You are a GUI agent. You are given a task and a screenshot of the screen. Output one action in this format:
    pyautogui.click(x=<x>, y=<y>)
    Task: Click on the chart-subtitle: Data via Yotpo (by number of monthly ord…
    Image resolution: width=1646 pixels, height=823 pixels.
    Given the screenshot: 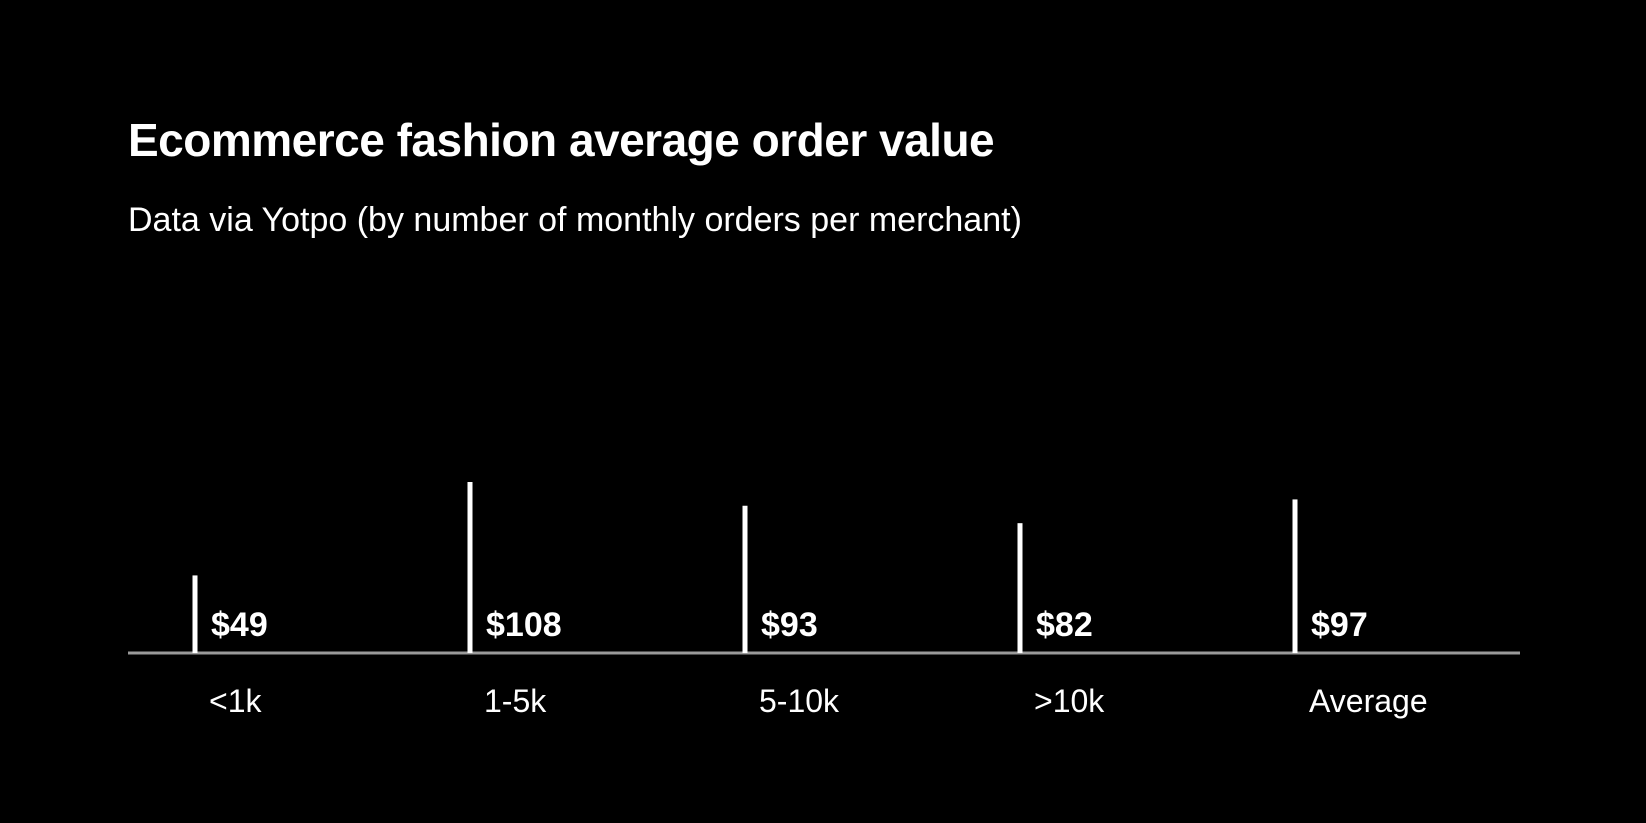 What is the action you would take?
    pyautogui.click(x=575, y=220)
    